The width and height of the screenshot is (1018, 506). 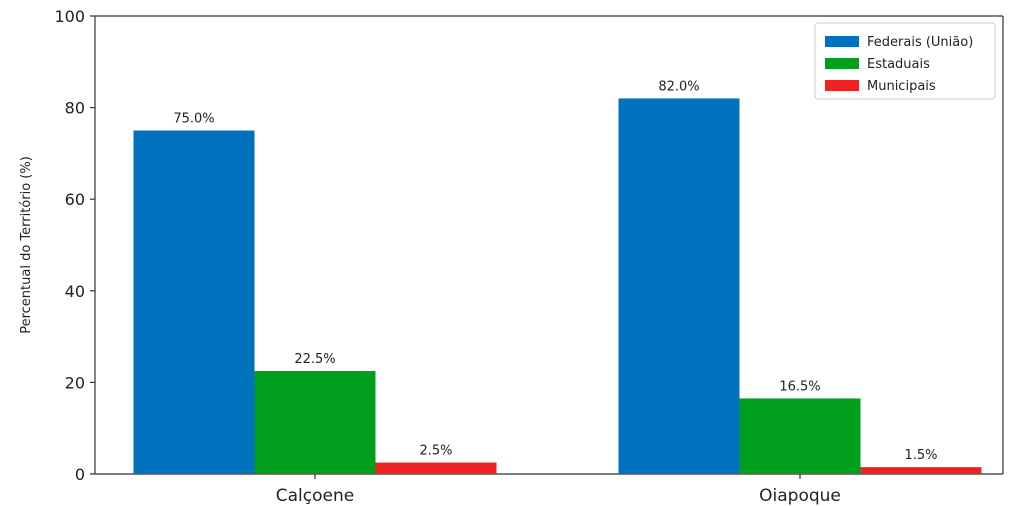 I want to click on legend-label: Federais (União), so click(x=920, y=42).